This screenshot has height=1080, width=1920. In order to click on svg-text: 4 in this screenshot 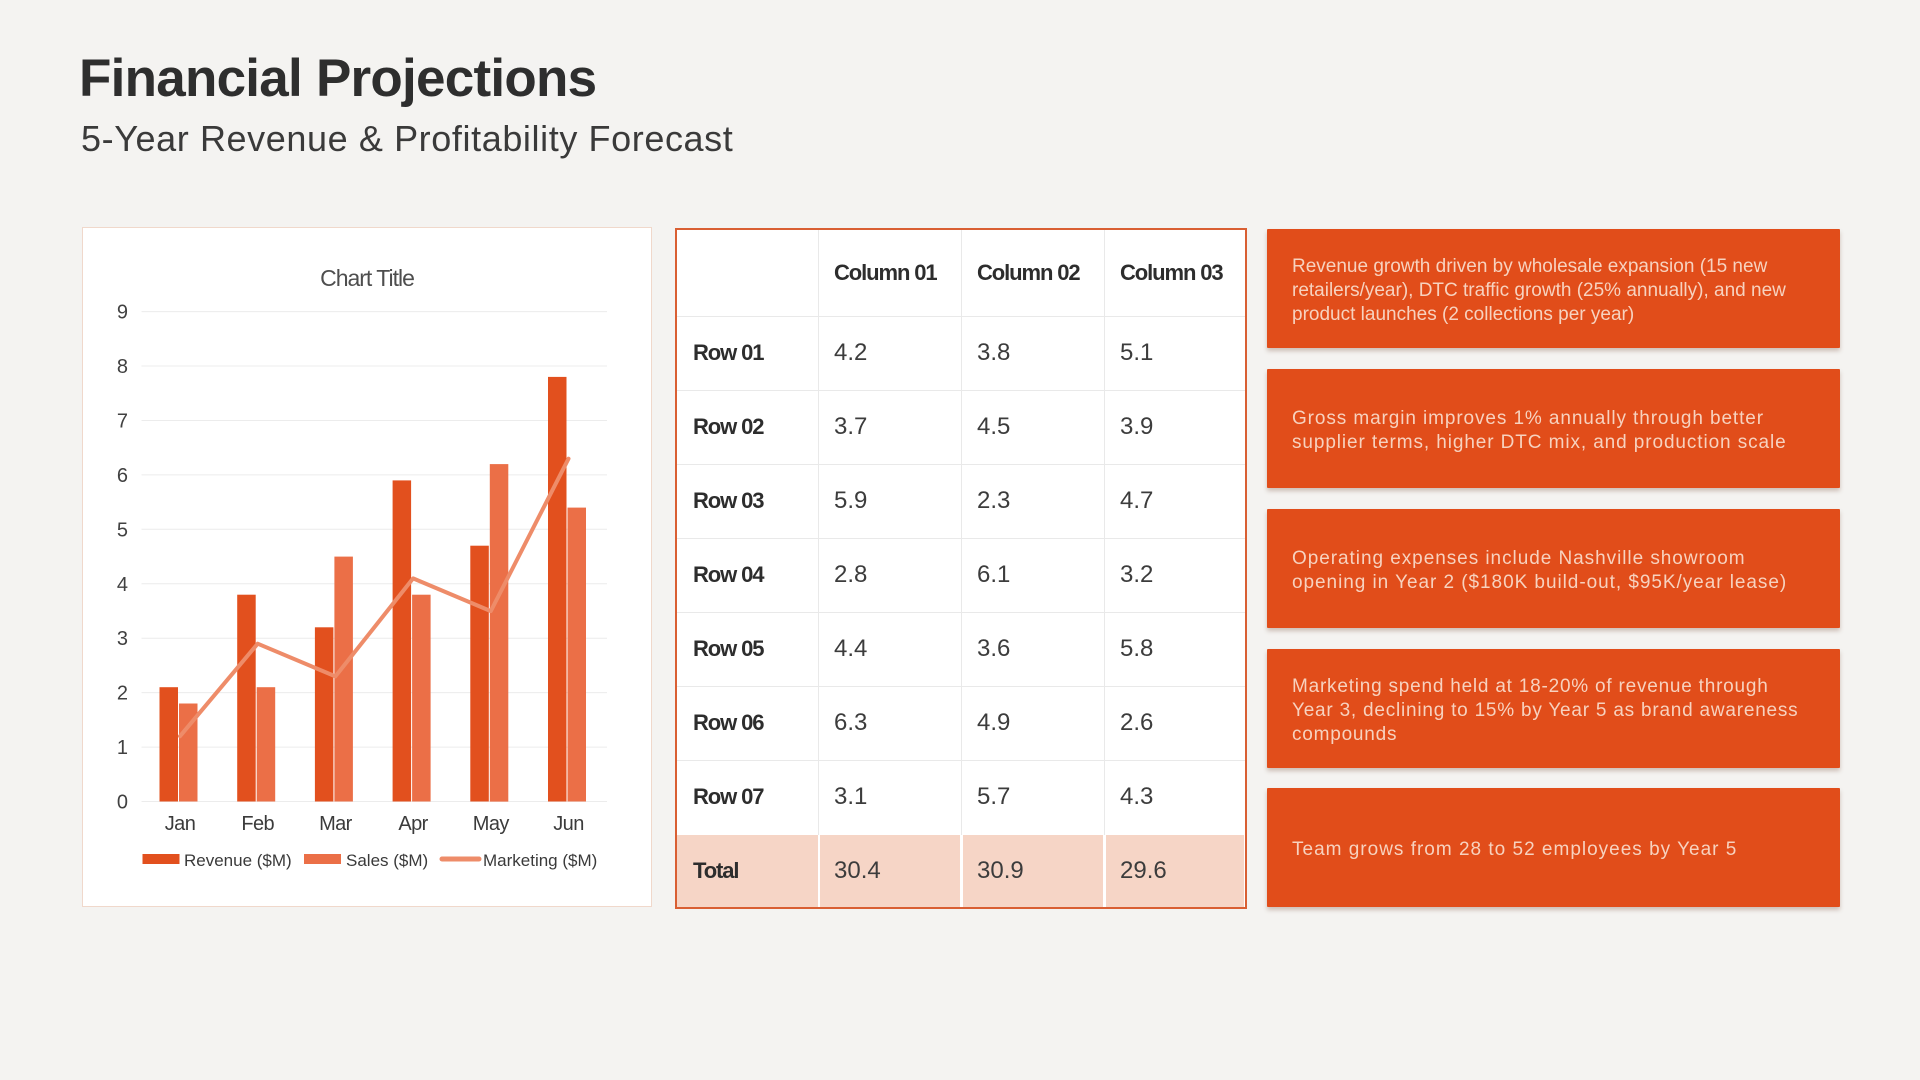, I will do `click(122, 585)`.